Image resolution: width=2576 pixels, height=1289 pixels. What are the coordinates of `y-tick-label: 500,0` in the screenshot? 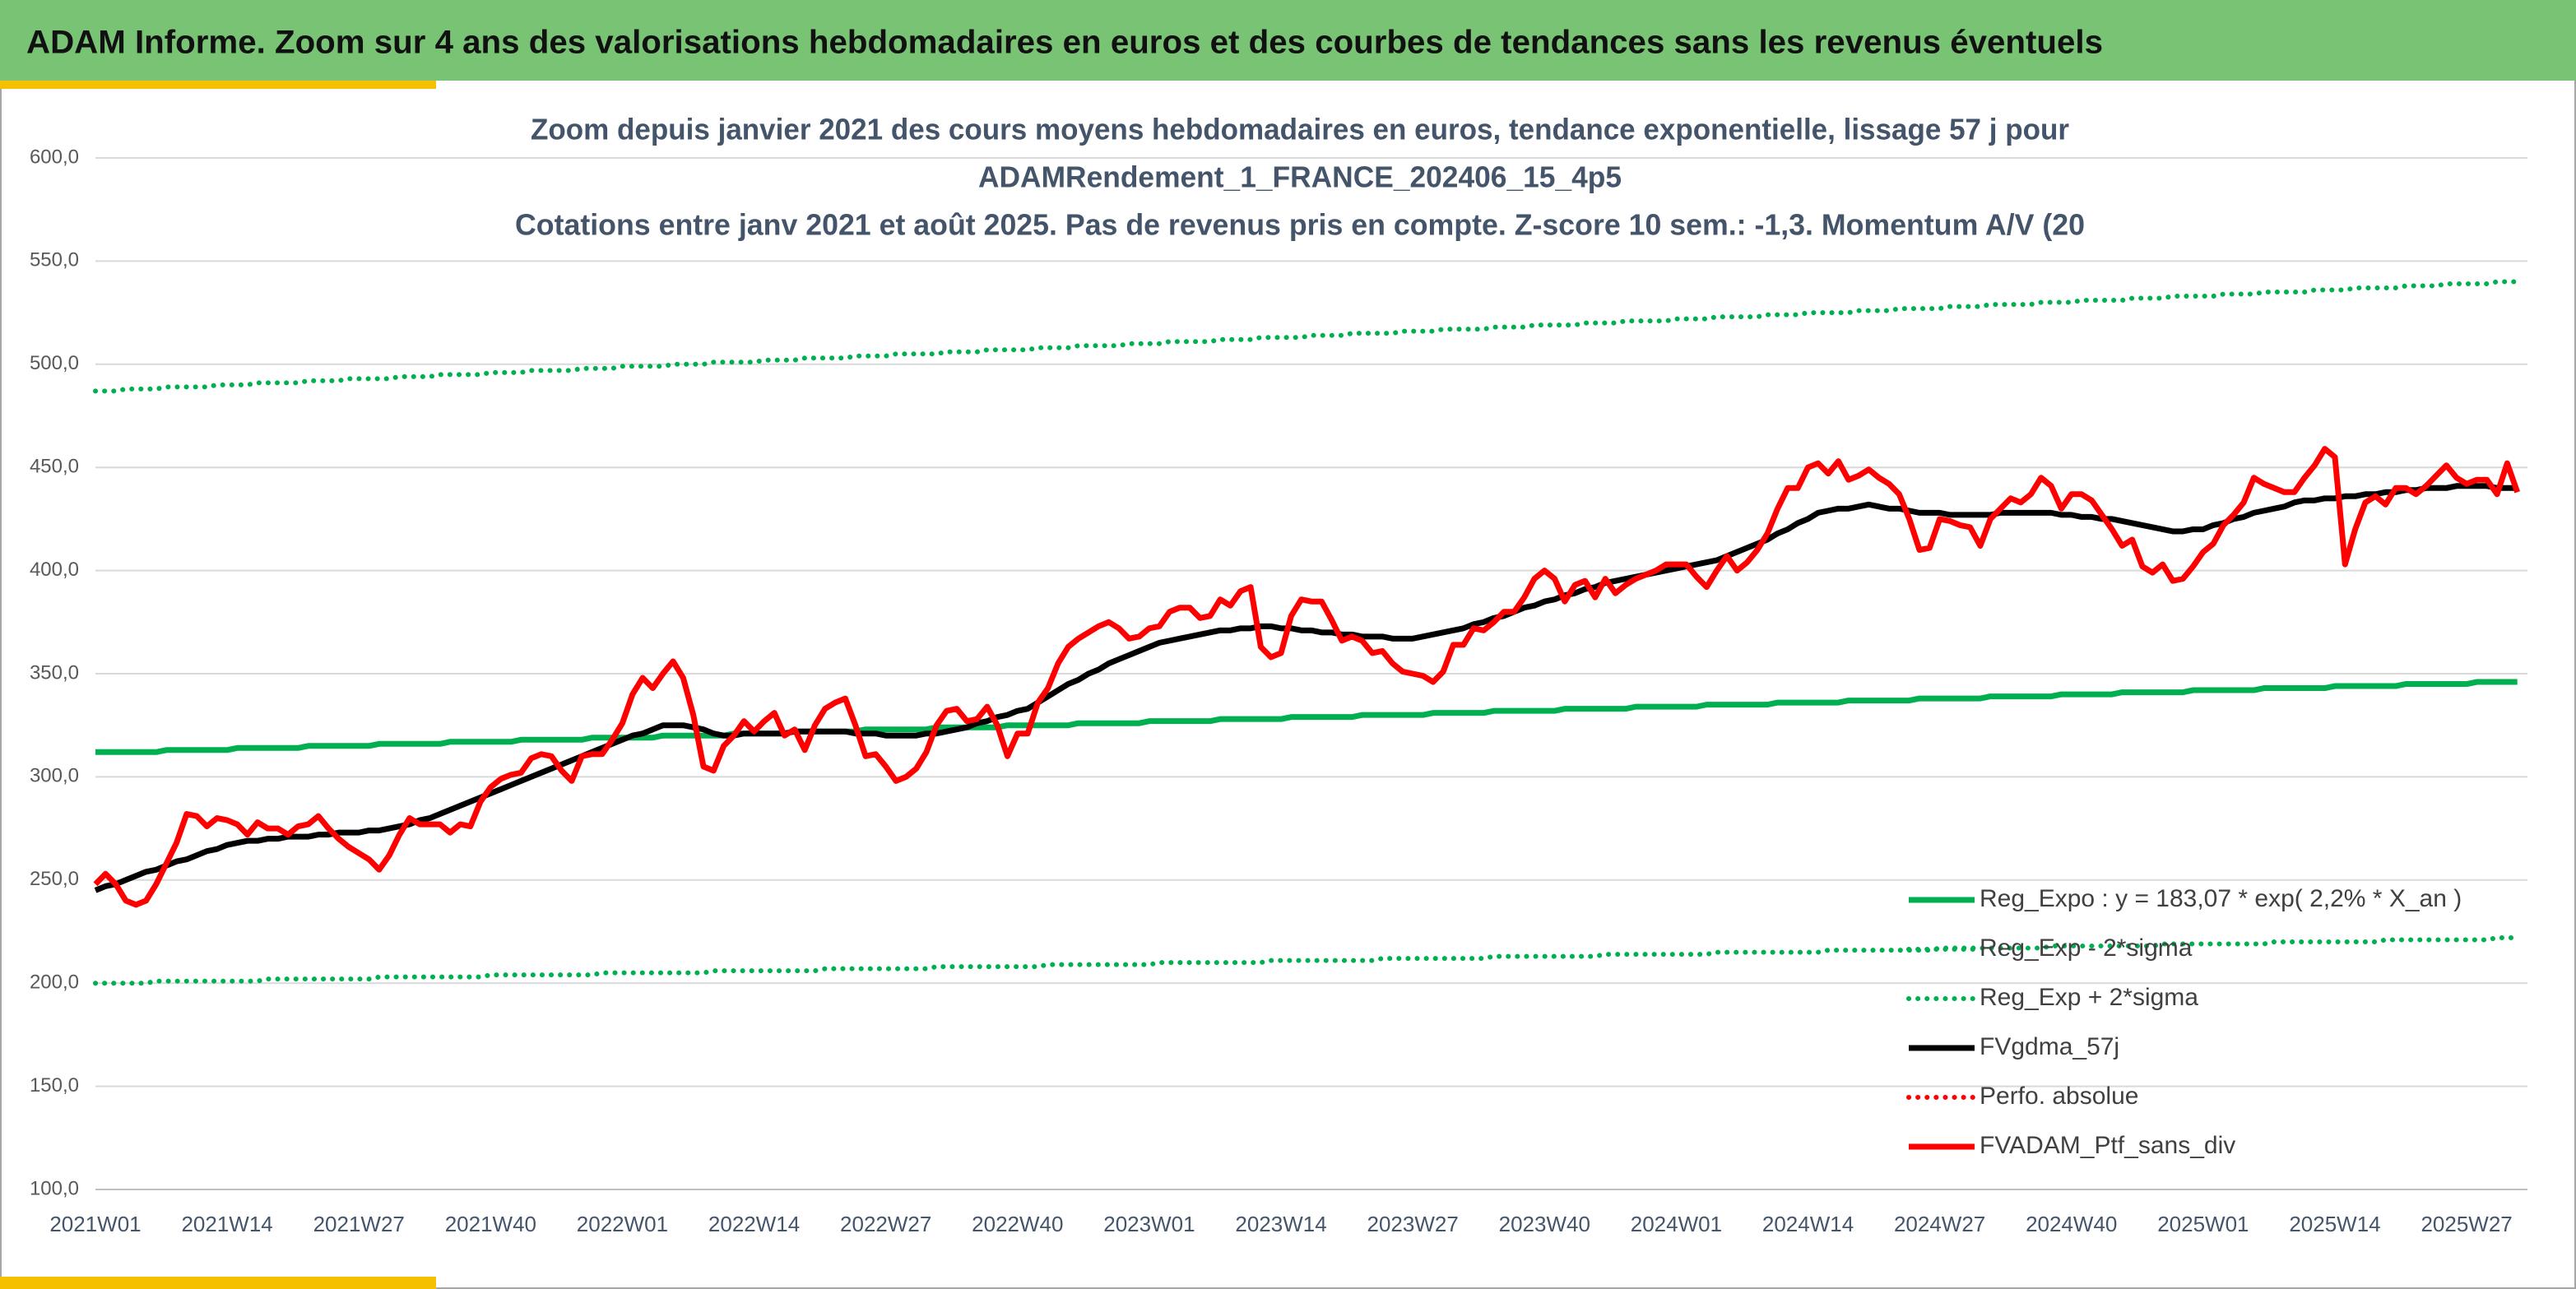 It's located at (55, 363).